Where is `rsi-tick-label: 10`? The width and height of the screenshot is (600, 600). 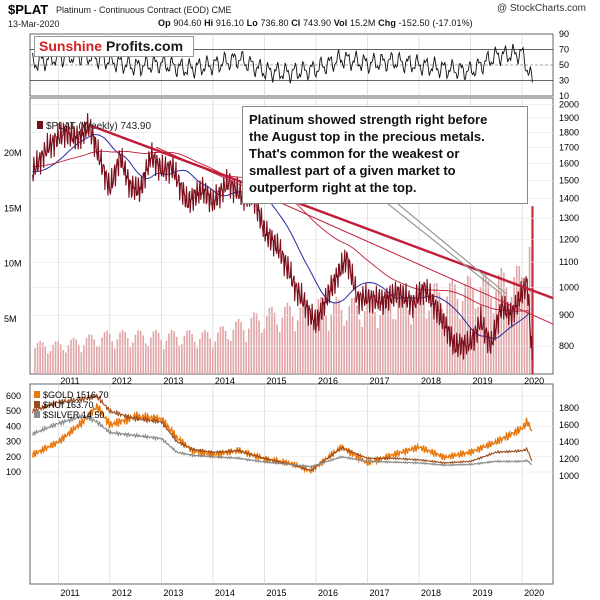
rsi-tick-label: 10 is located at coordinates (564, 96).